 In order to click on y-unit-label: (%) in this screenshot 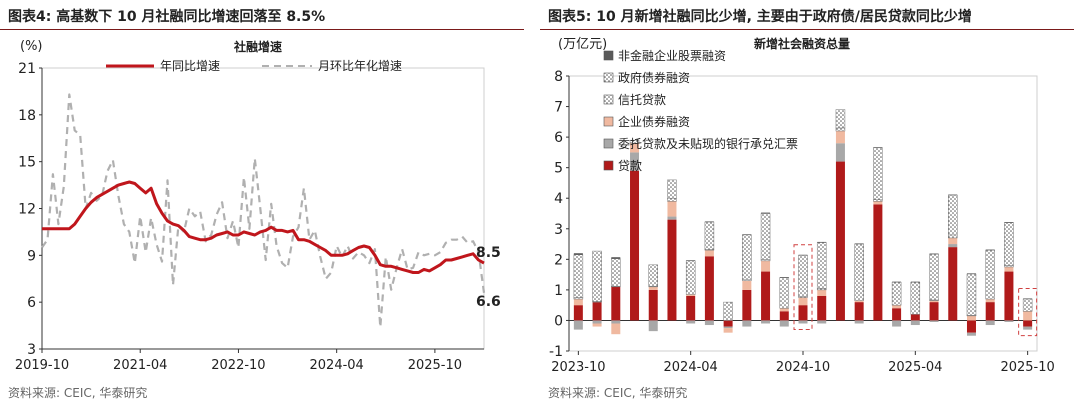, I will do `click(31, 46)`.